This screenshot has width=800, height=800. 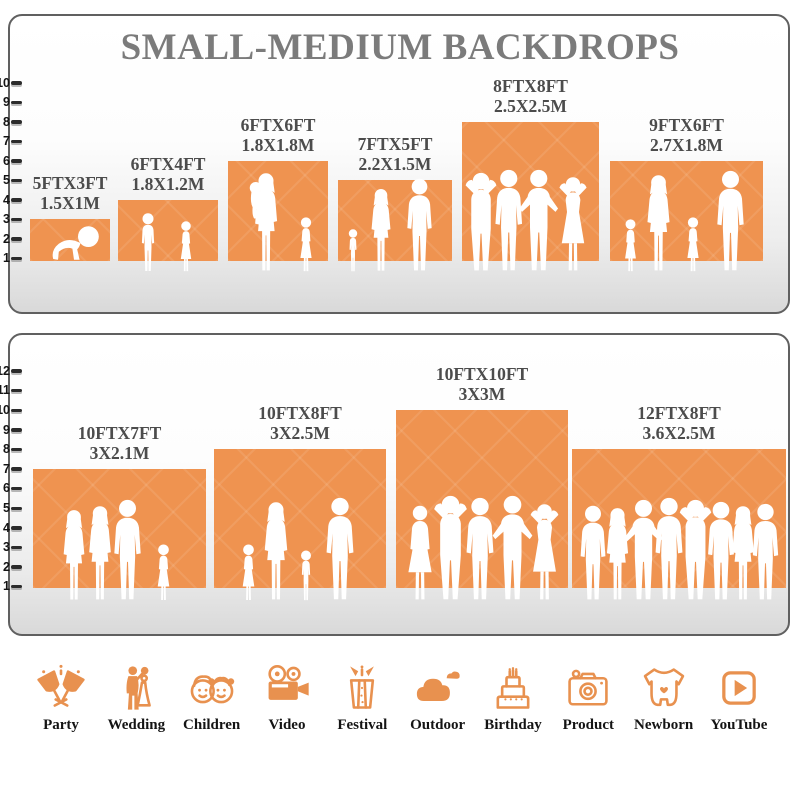 I want to click on size-feet-label: 7FTX5FT, so click(x=395, y=144).